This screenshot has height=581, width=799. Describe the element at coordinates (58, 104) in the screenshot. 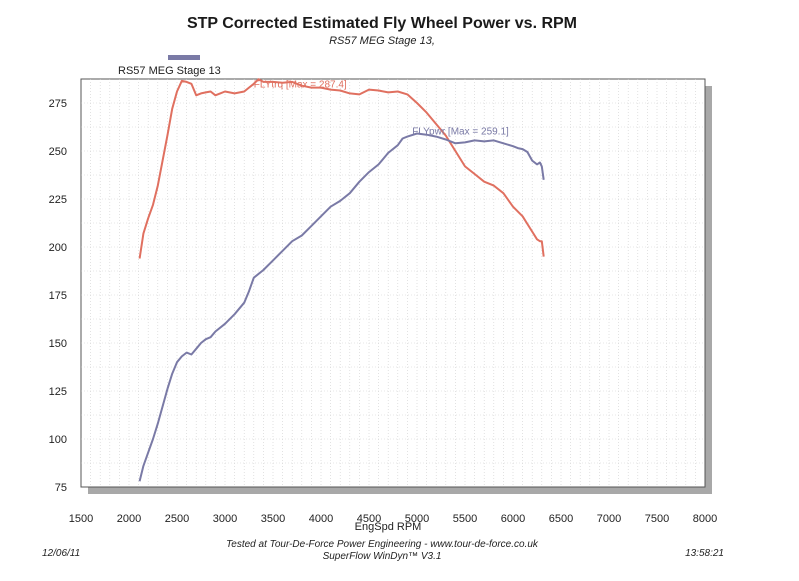

I see `y-tick-label: 275` at that location.